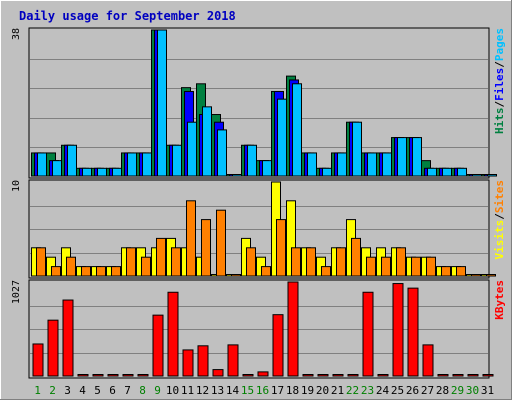 This screenshot has height=400, width=512. Describe the element at coordinates (16, 186) in the screenshot. I see `y-max-label: 10` at that location.